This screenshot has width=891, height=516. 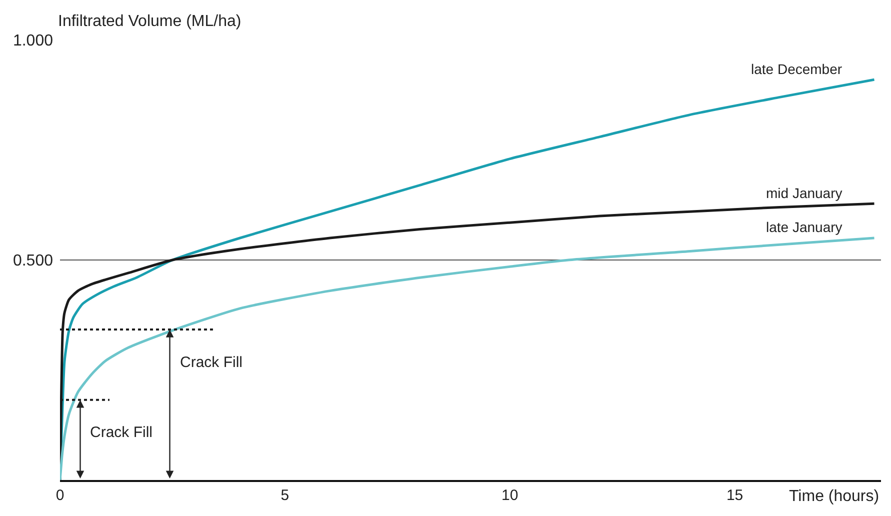 What do you see at coordinates (33, 41) in the screenshot?
I see `y-tick-label: 1.000` at bounding box center [33, 41].